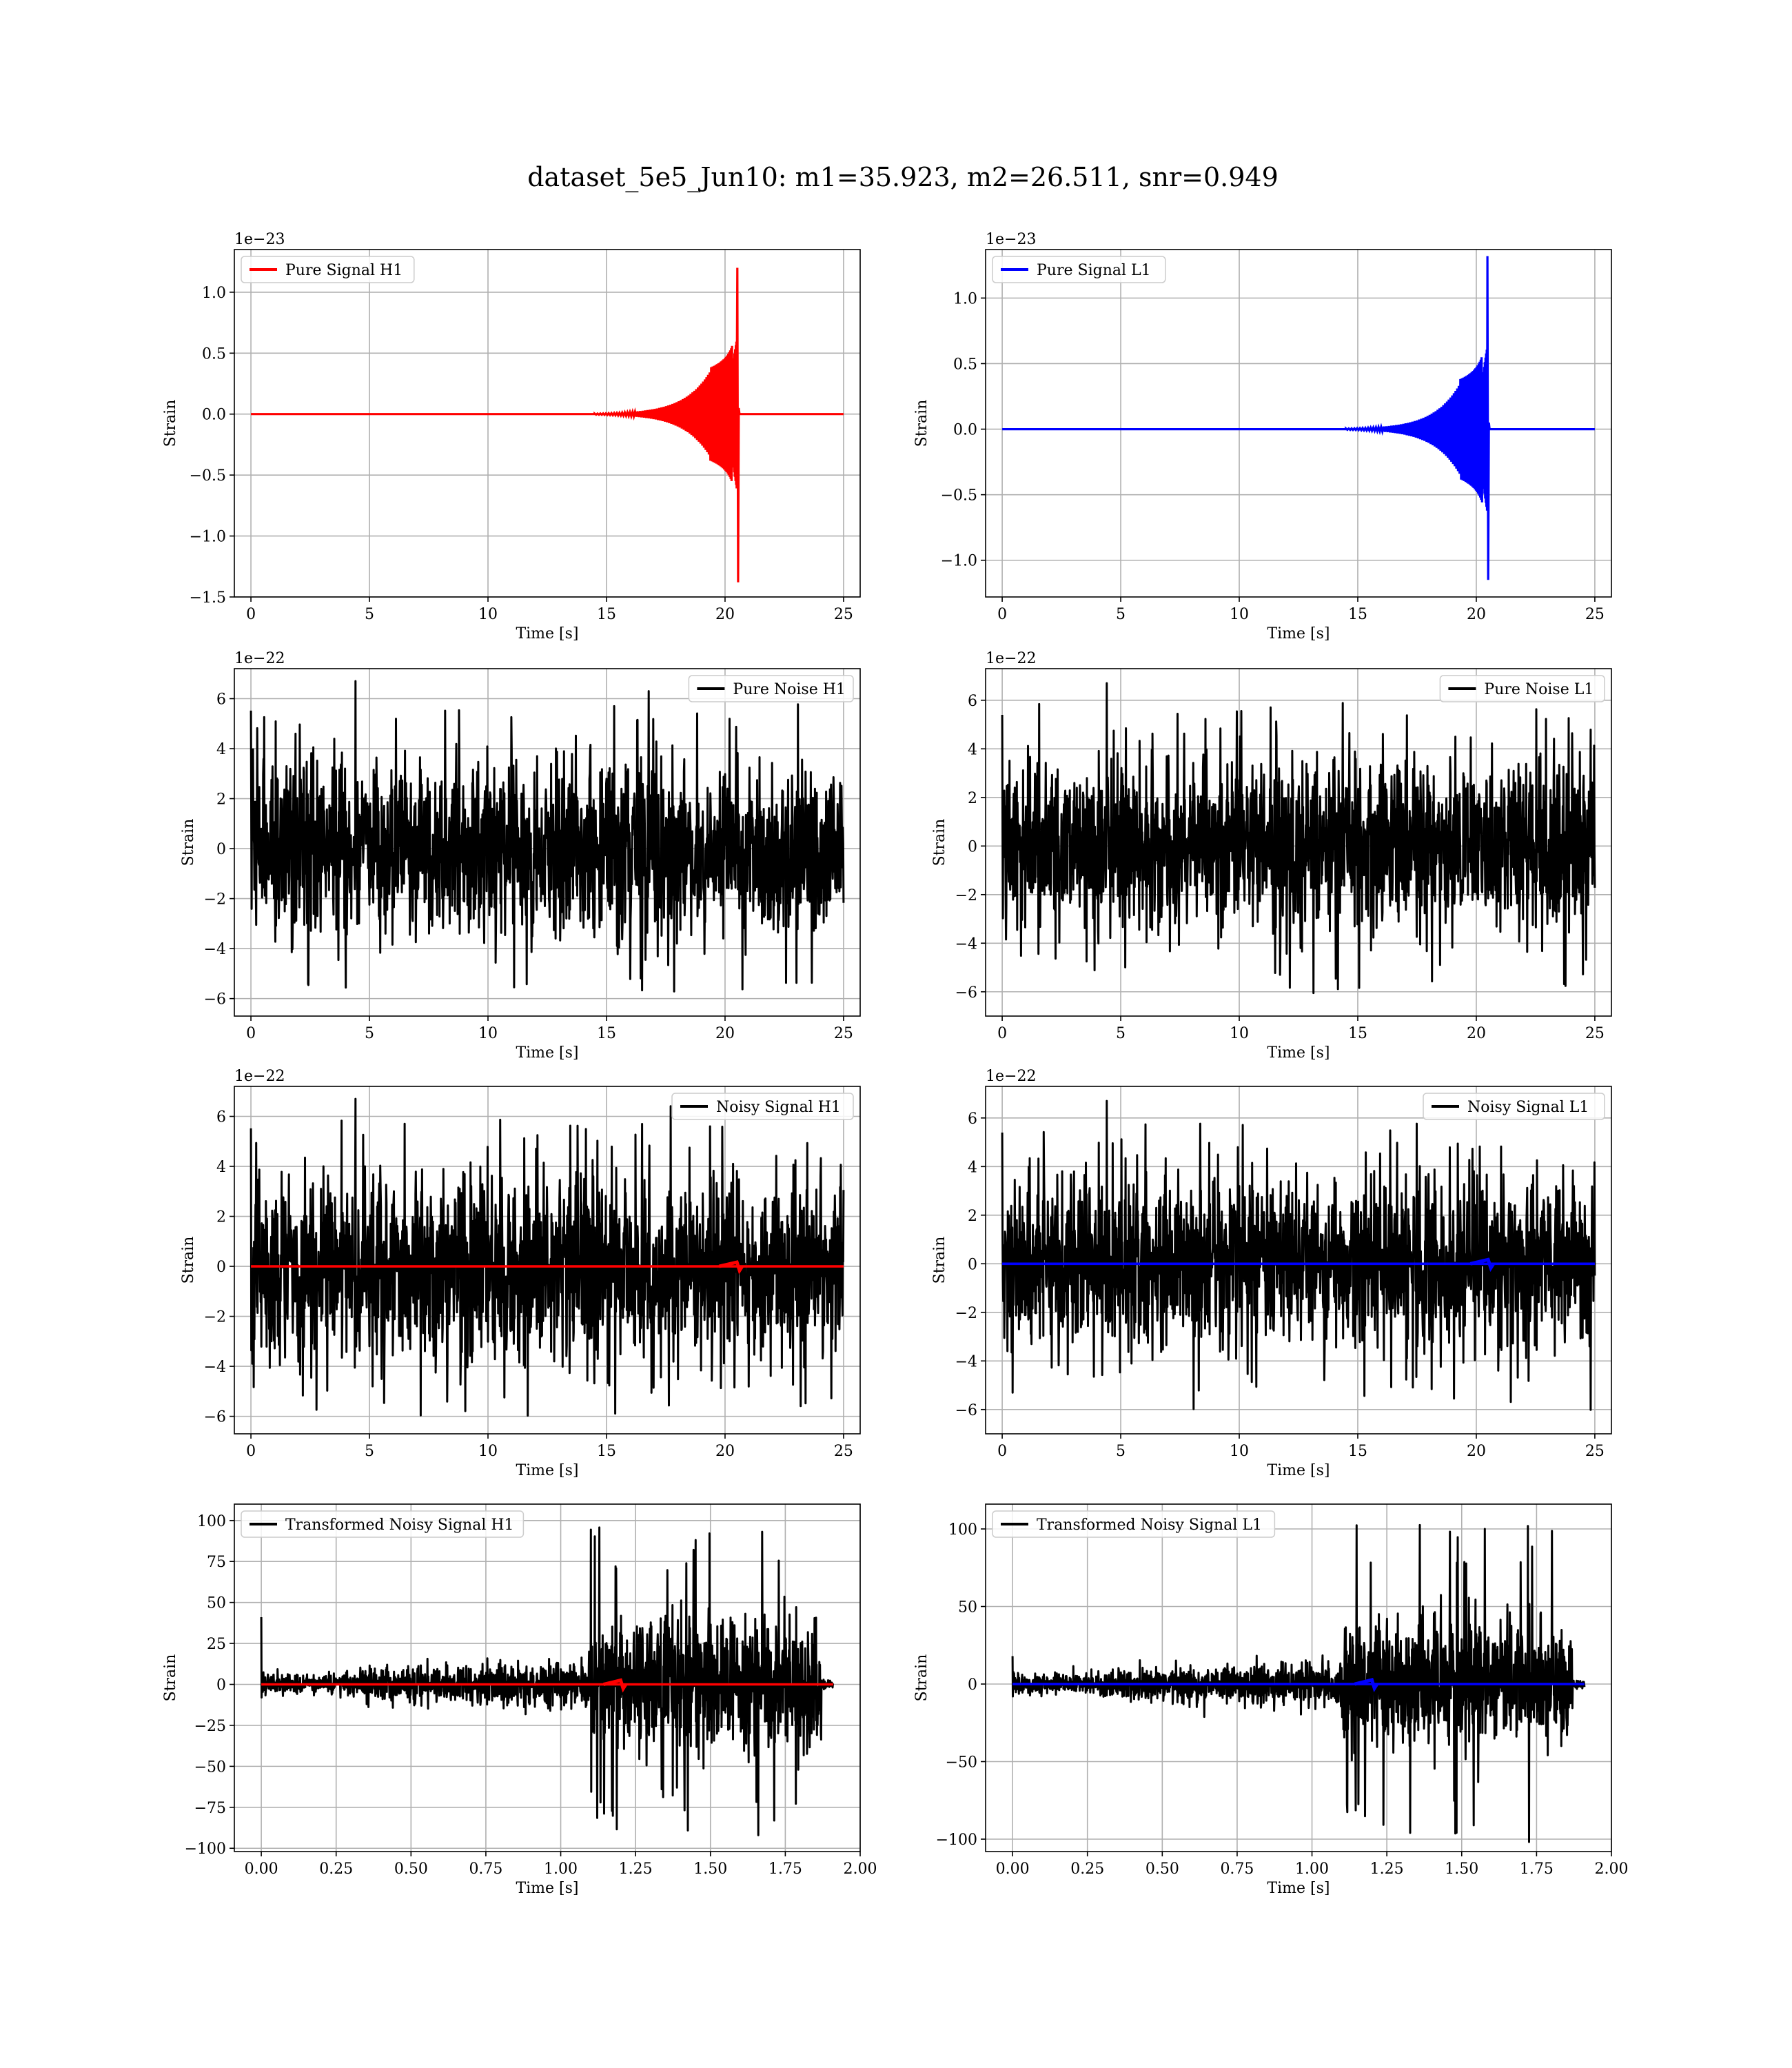  I want to click on legend: Pure Signal L1, so click(1079, 269).